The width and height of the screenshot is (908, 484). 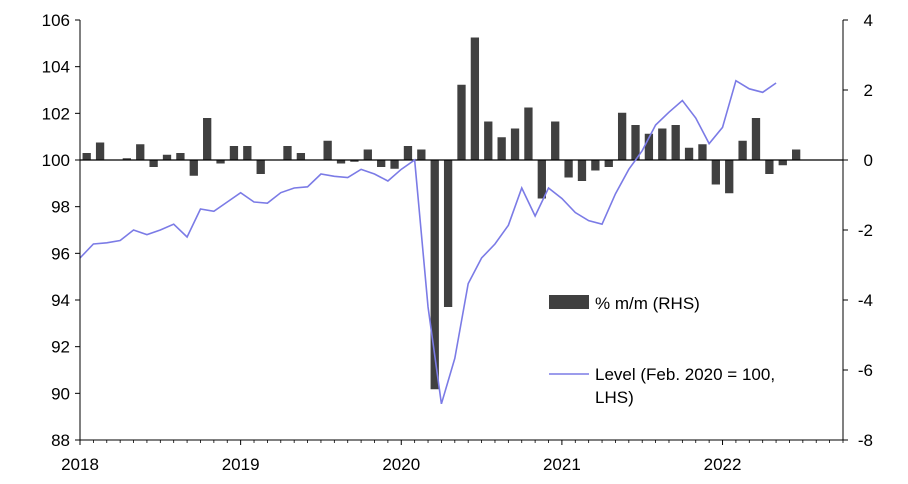 I want to click on left-tick-label: 104, so click(x=56, y=67).